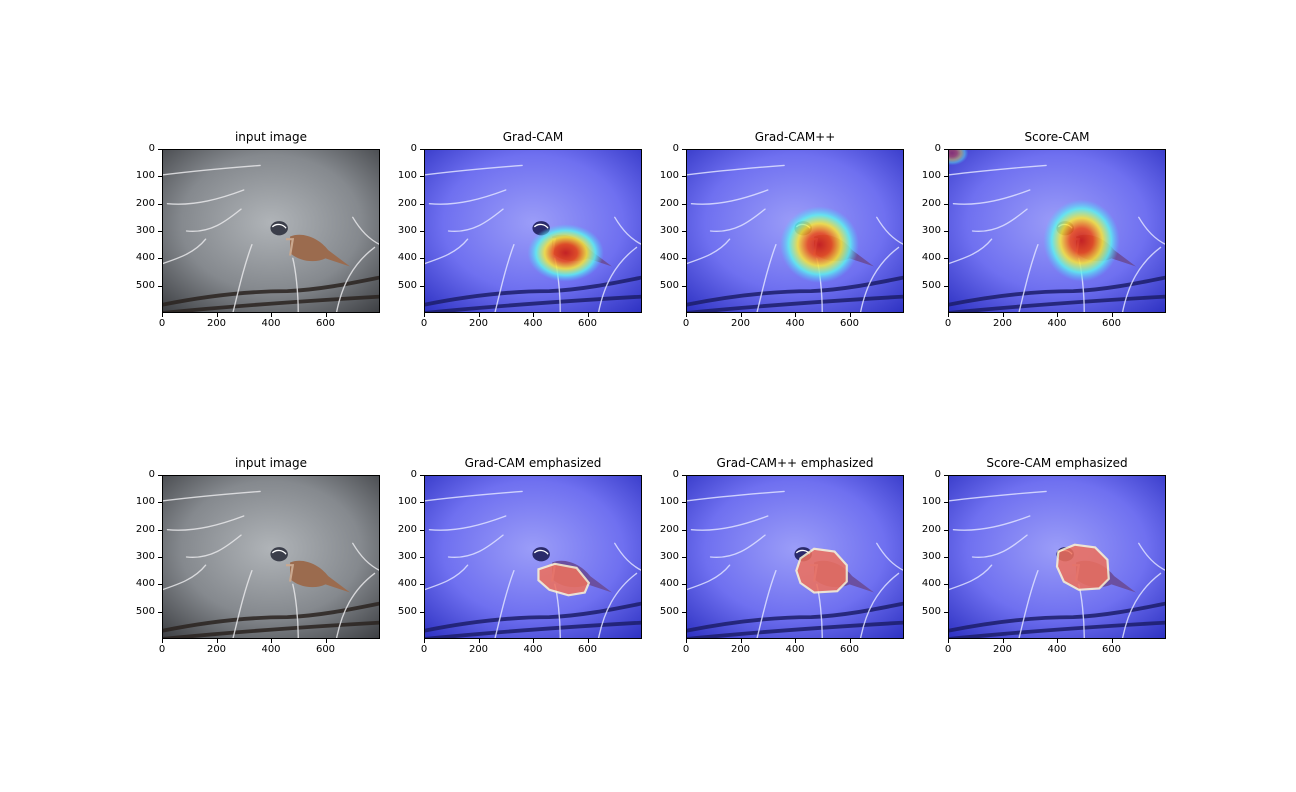  I want to click on subplot-title: Score-CAM, so click(1057, 137).